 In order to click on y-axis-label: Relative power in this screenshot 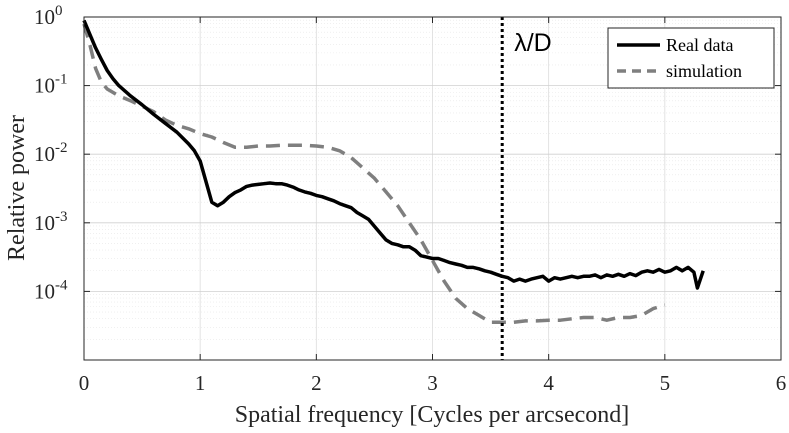, I will do `click(17, 188)`.